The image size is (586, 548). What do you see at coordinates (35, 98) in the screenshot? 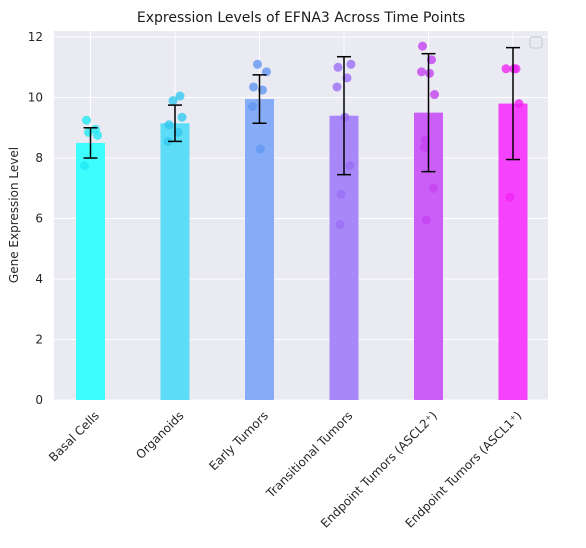
I see `y-tick-label-5: 10` at bounding box center [35, 98].